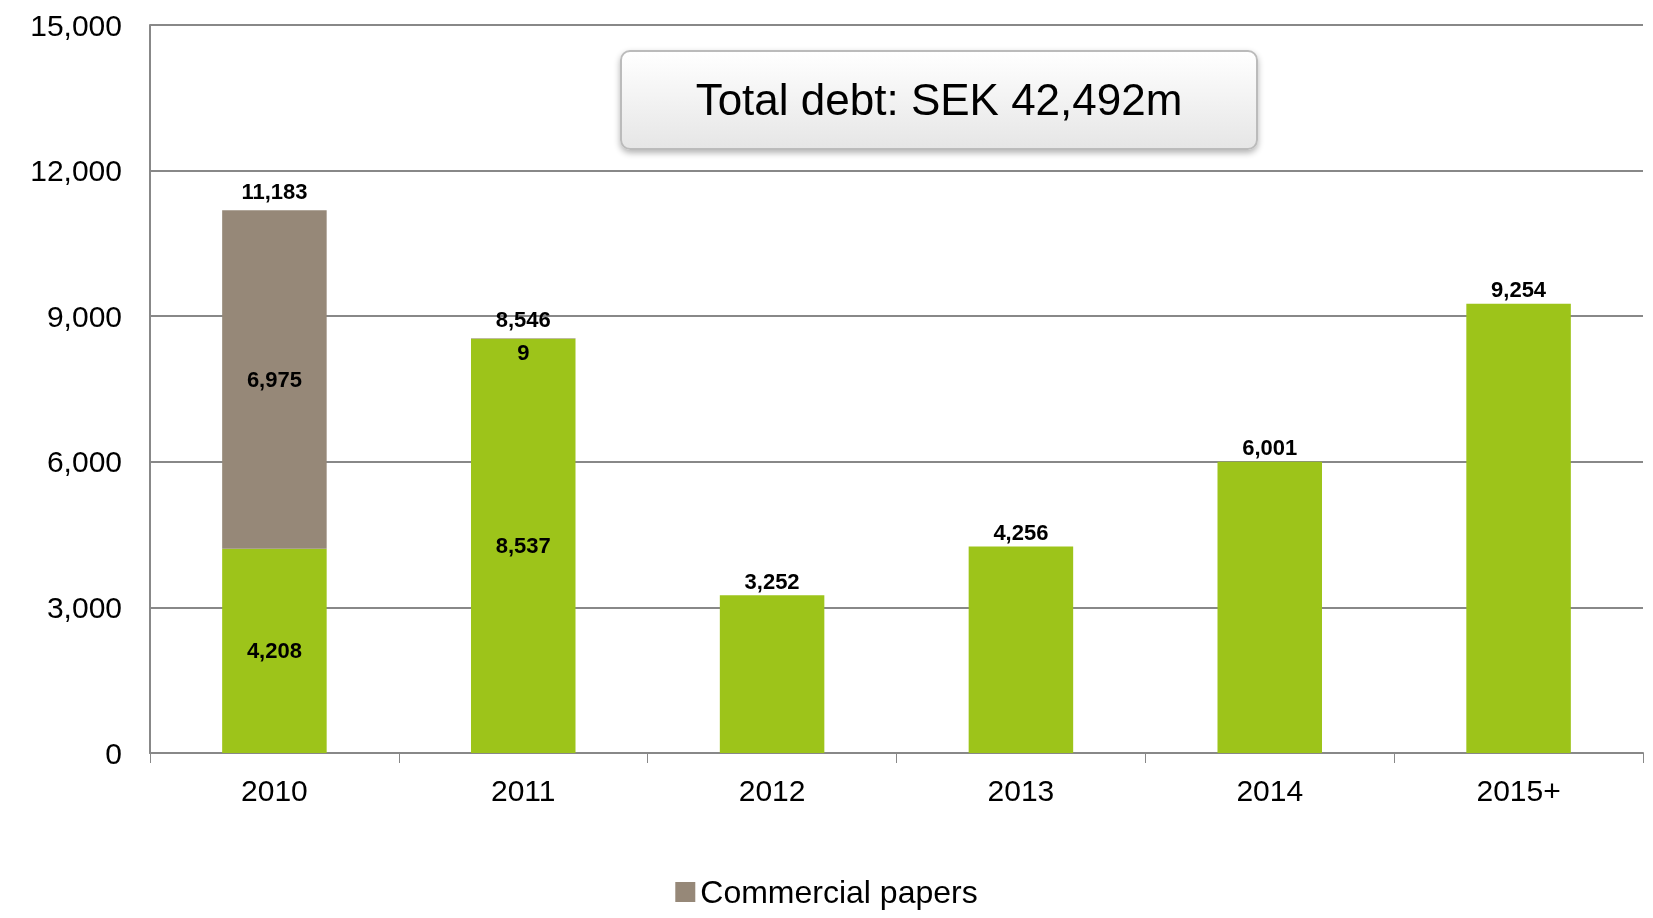 Image resolution: width=1653 pixels, height=918 pixels. What do you see at coordinates (1519, 290) in the screenshot?
I see `data-label: 9,254` at bounding box center [1519, 290].